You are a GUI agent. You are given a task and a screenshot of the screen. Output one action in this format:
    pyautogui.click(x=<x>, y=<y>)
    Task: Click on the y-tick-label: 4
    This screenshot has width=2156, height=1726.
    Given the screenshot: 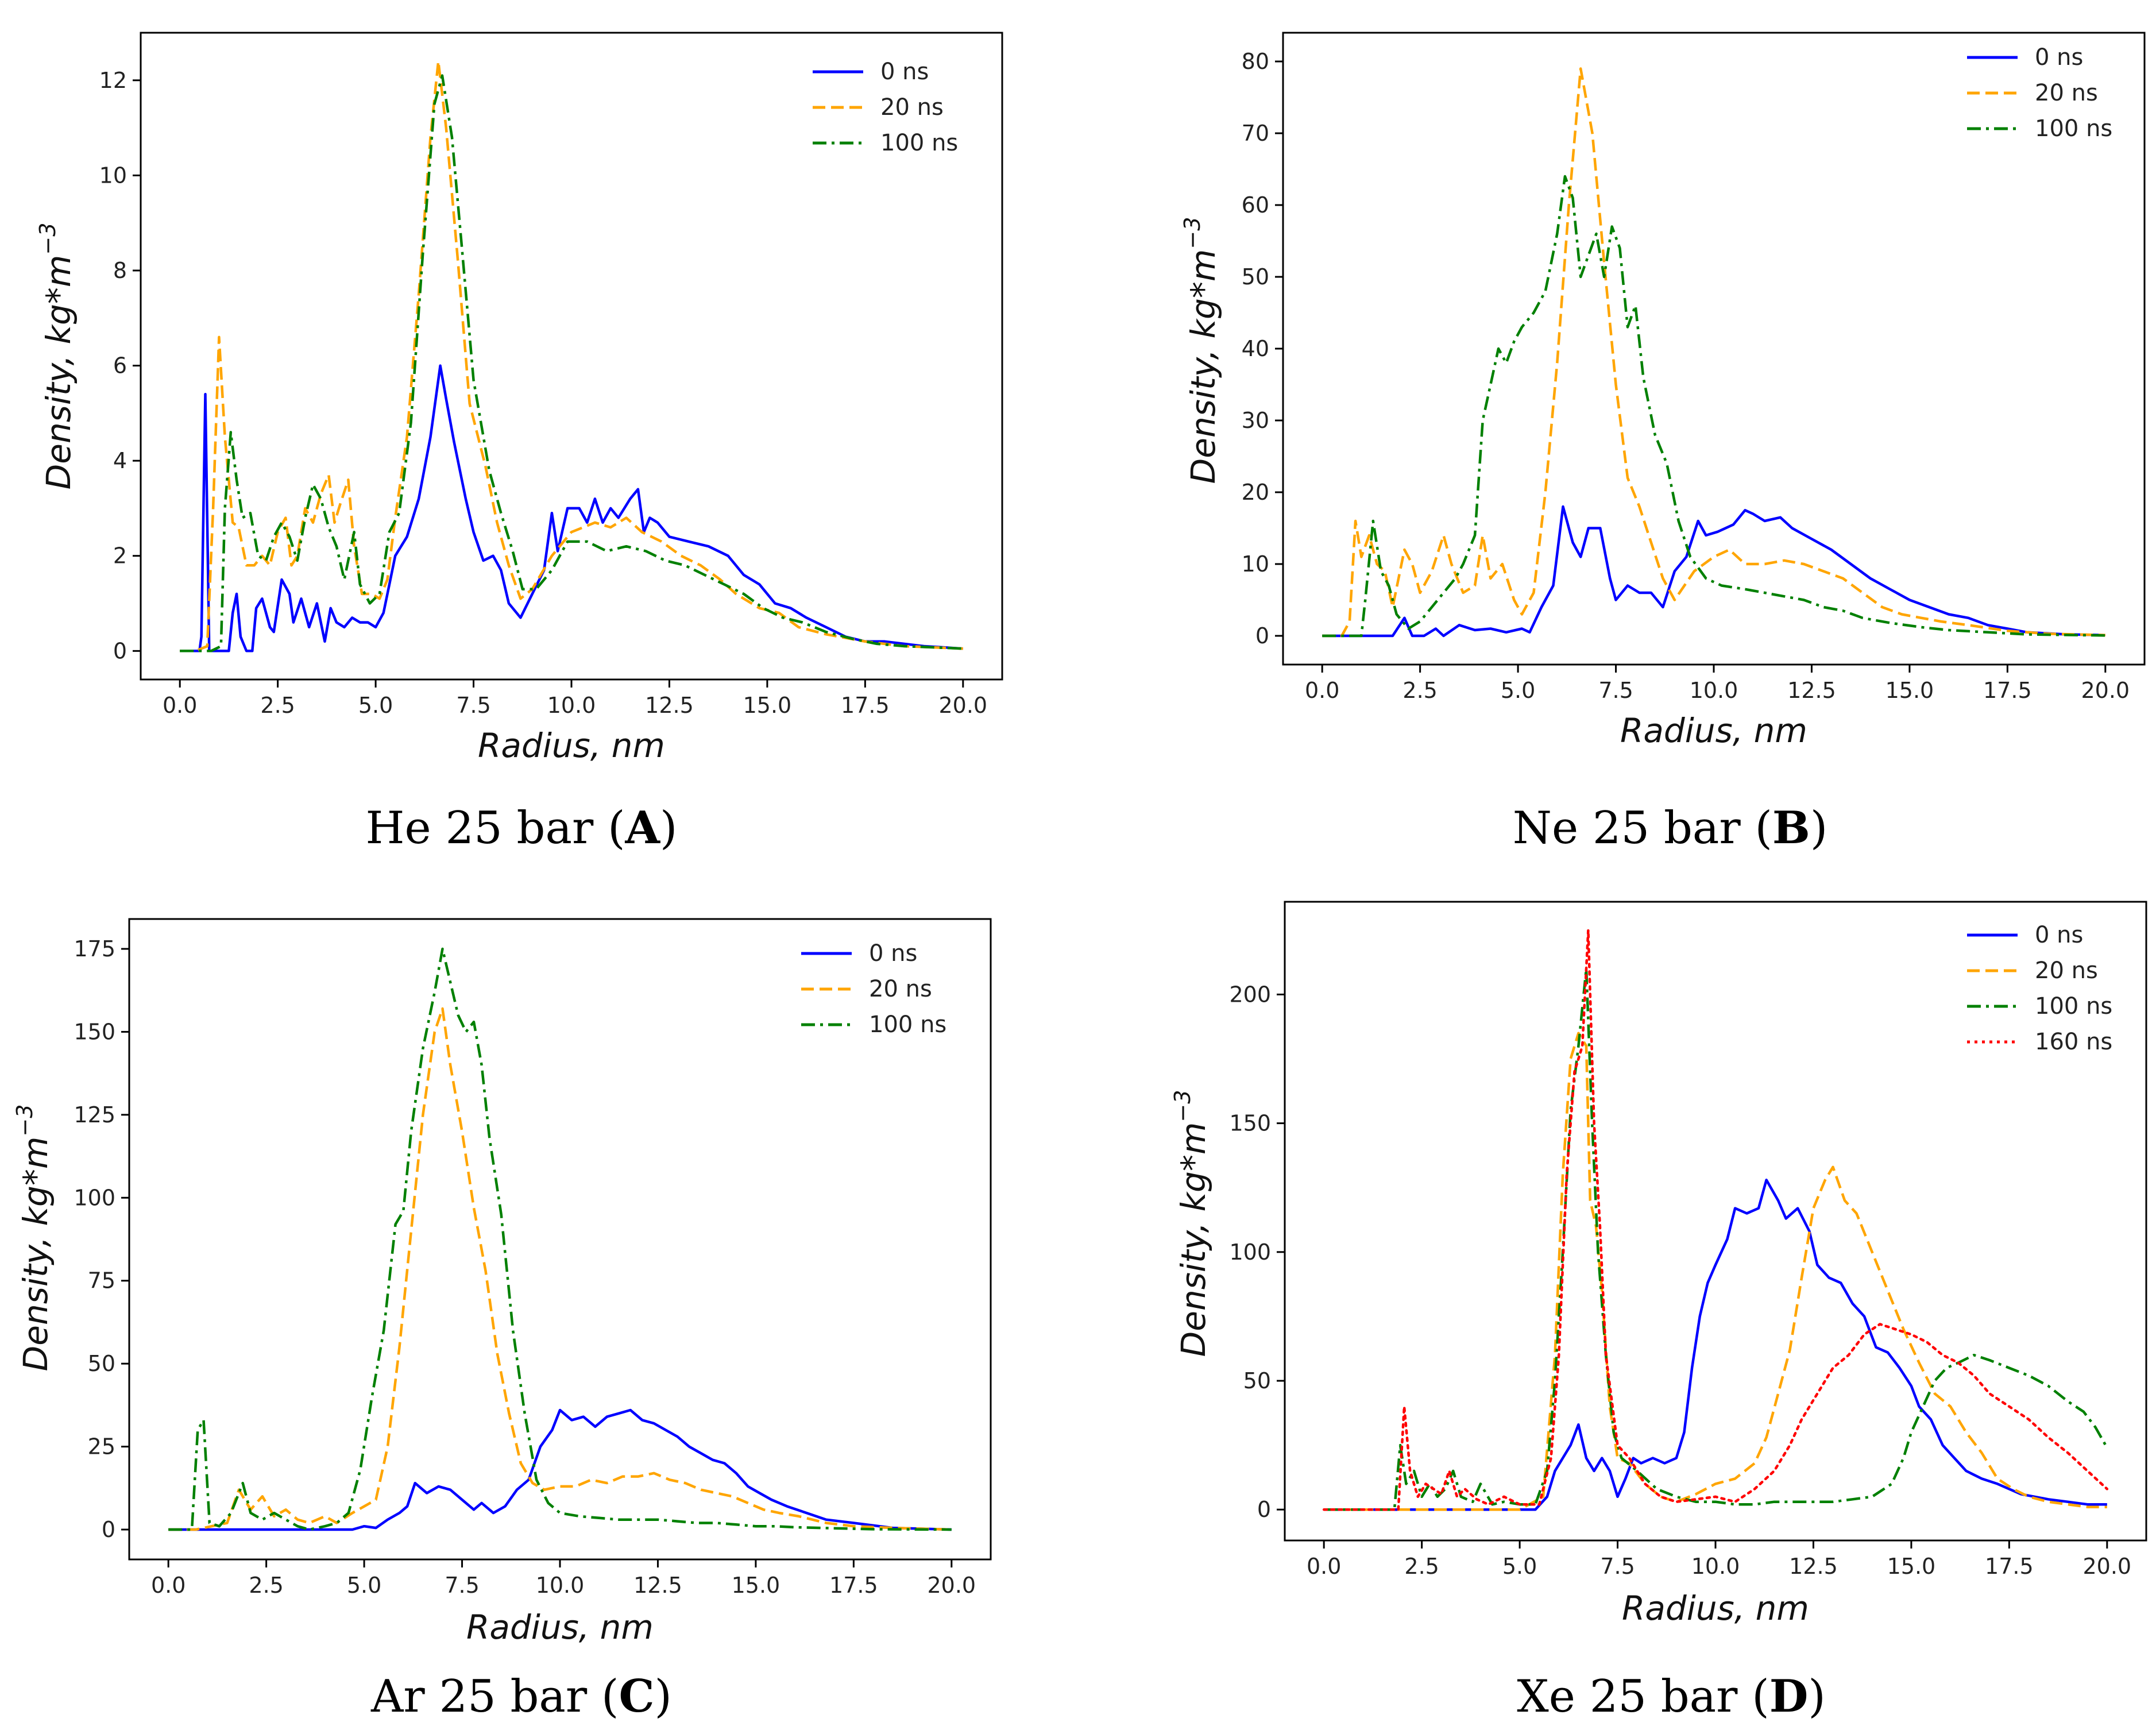 What is the action you would take?
    pyautogui.click(x=120, y=460)
    